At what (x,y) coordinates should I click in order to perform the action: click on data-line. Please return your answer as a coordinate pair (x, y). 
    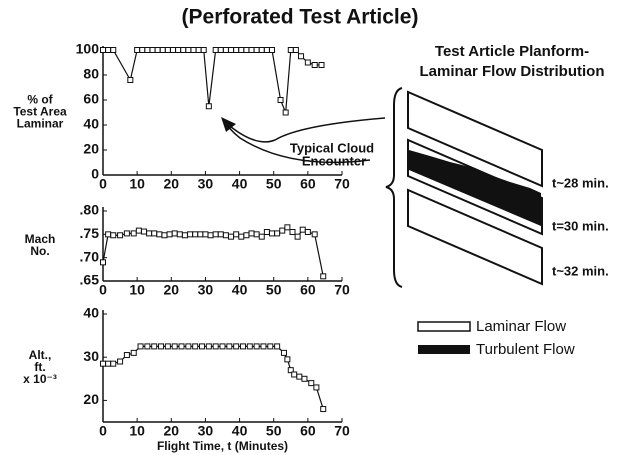
    Looking at the image, I should click on (212, 81).